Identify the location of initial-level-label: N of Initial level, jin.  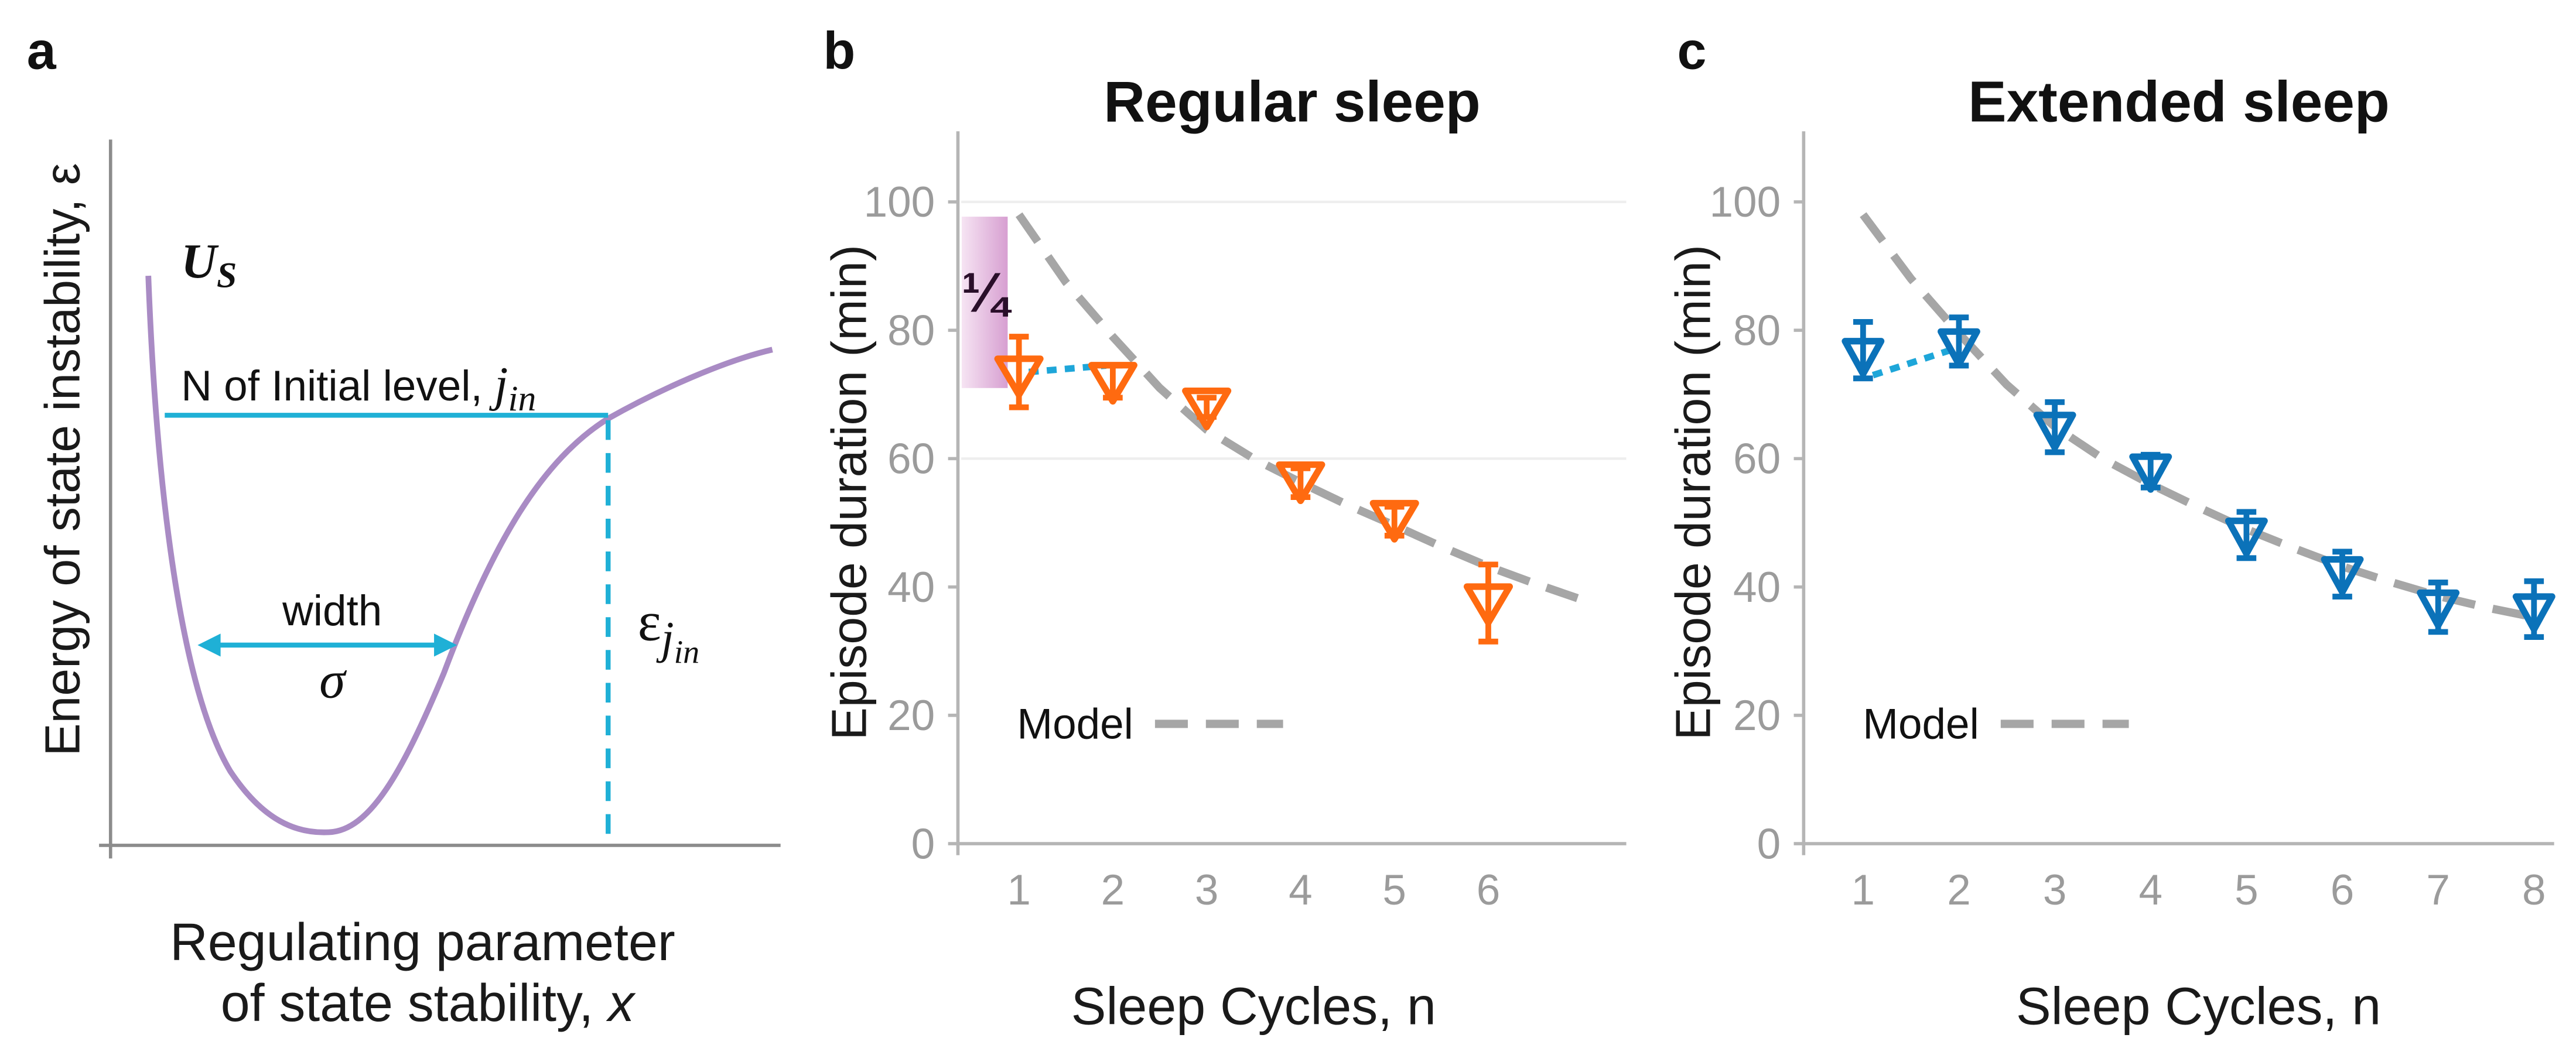
(359, 388).